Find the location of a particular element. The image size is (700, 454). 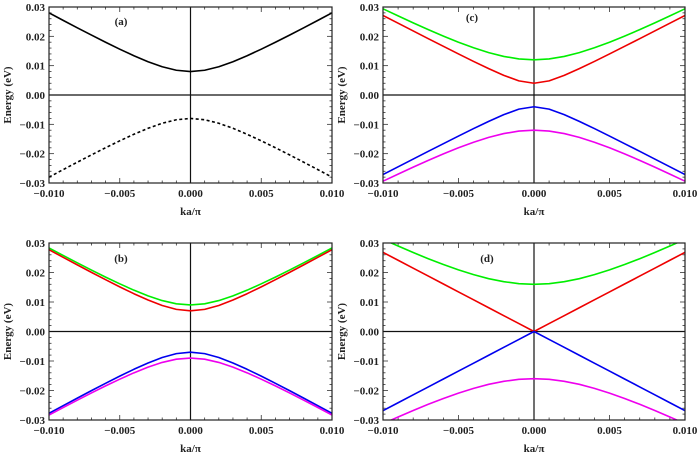

panel-label: (a) is located at coordinates (121, 22).